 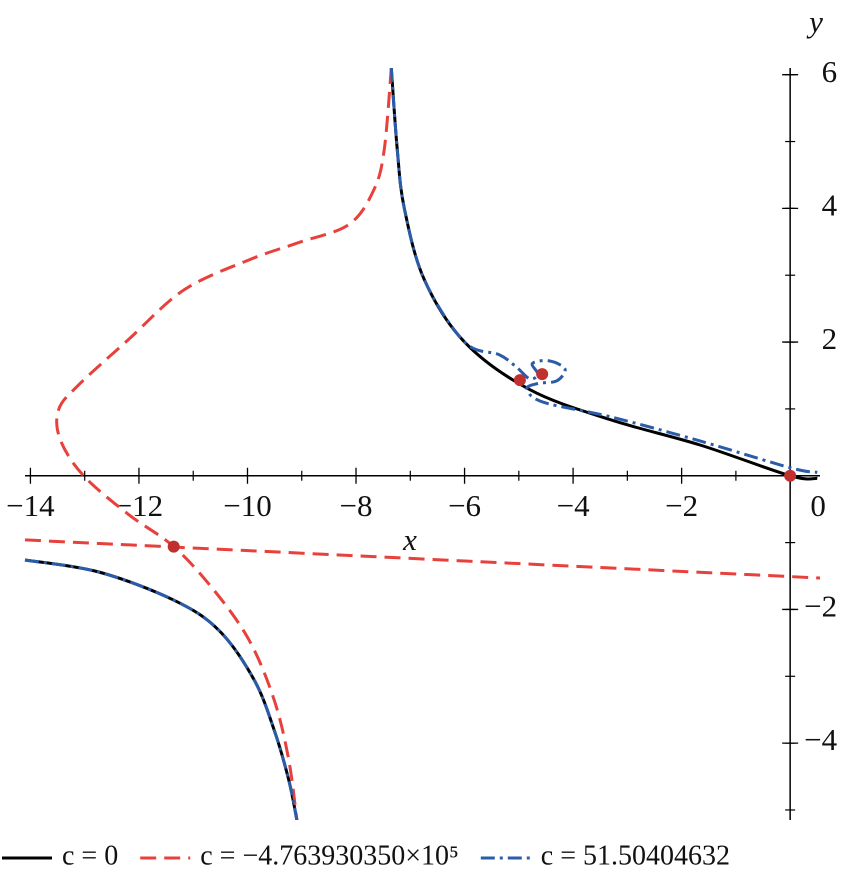 I want to click on y-tick-label: 2, so click(x=830, y=338).